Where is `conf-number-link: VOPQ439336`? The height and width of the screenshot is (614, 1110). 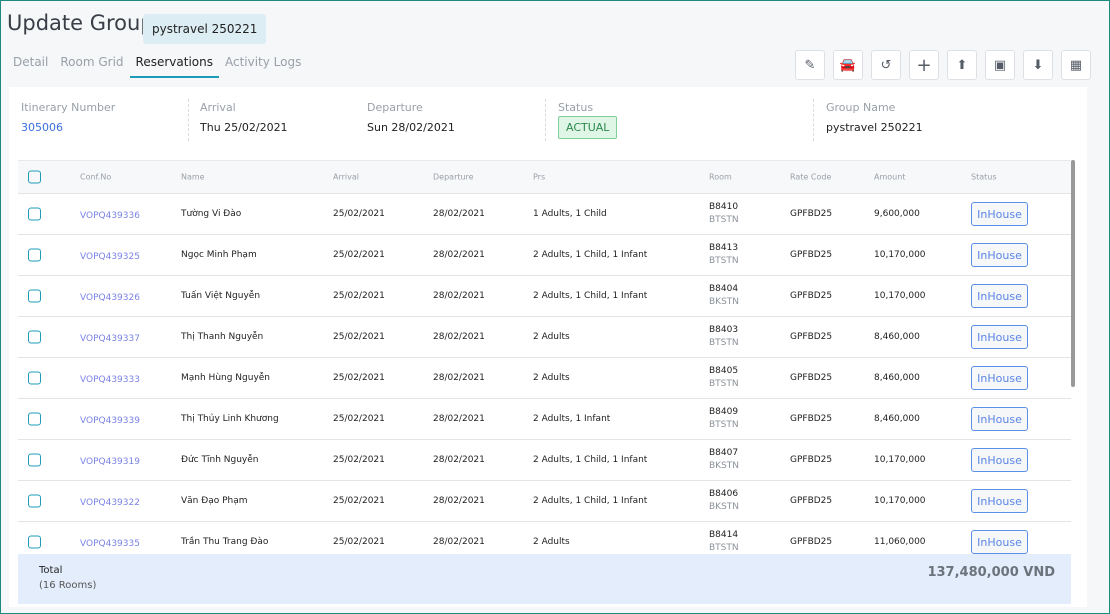
conf-number-link: VOPQ439336 is located at coordinates (110, 216).